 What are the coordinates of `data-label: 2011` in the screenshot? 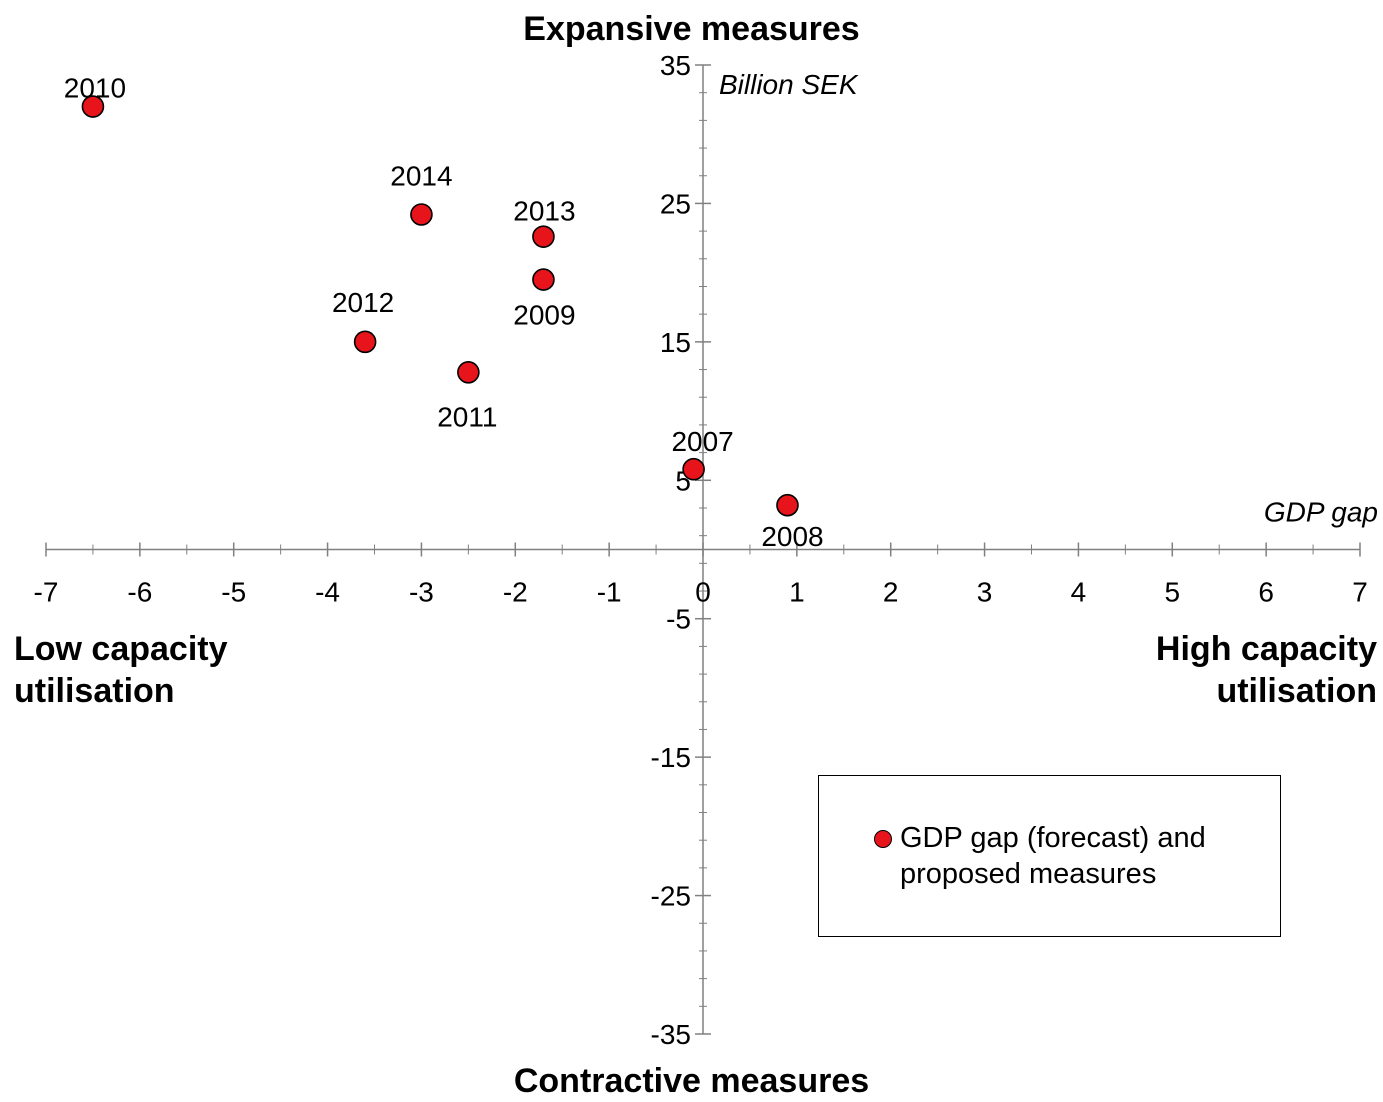 It's located at (467, 416).